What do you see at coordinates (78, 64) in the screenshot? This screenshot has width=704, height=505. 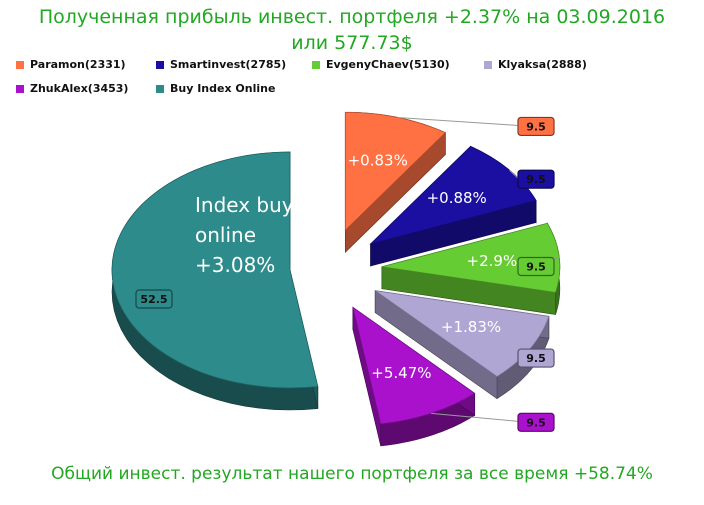 I see `legend-label: Paramon(2331)` at bounding box center [78, 64].